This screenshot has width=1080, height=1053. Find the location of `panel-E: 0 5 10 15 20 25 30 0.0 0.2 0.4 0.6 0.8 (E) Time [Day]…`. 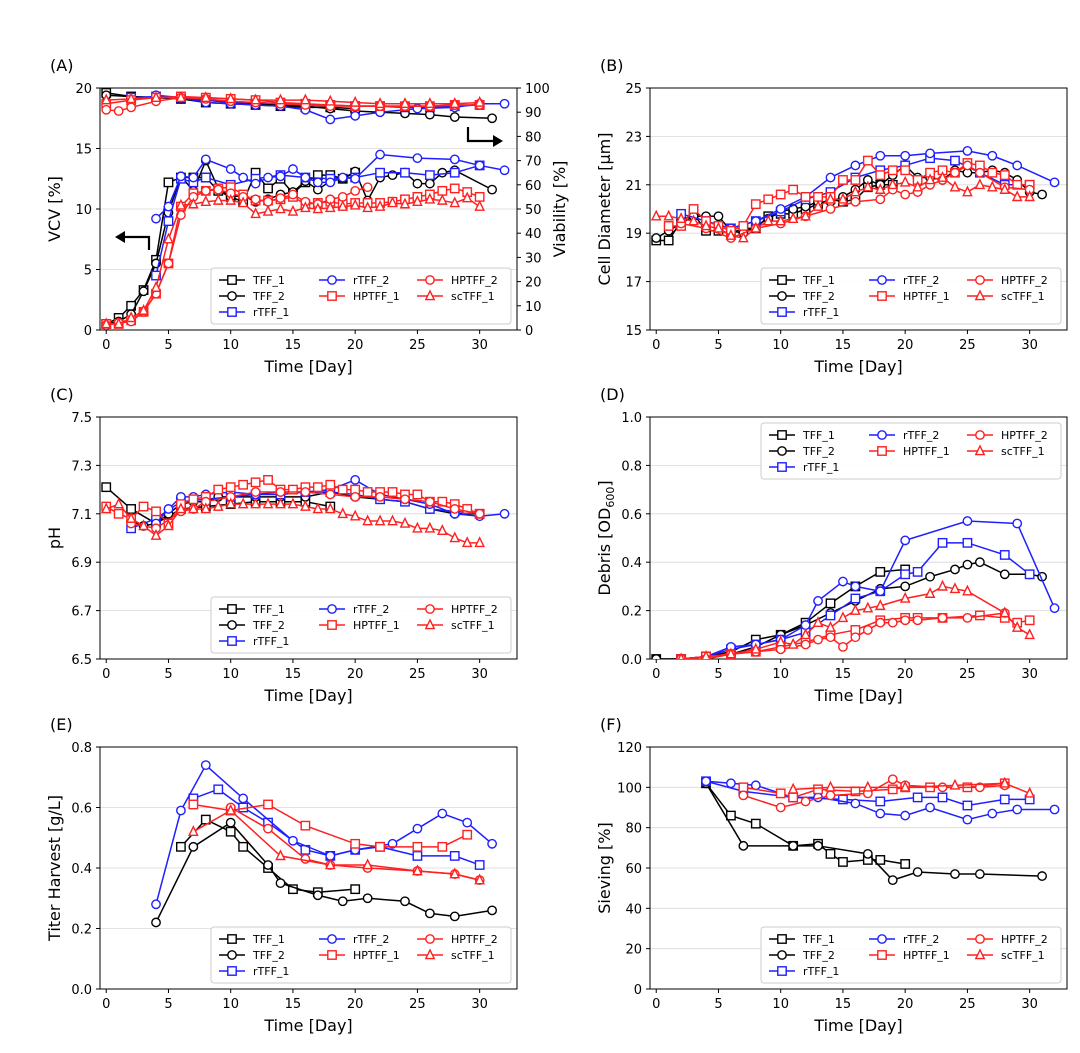

panel-E: 0 5 10 15 20 25 30 0.0 0.2 0.4 0.6 0.8 (E) Time [Day]… is located at coordinates (281, 875).